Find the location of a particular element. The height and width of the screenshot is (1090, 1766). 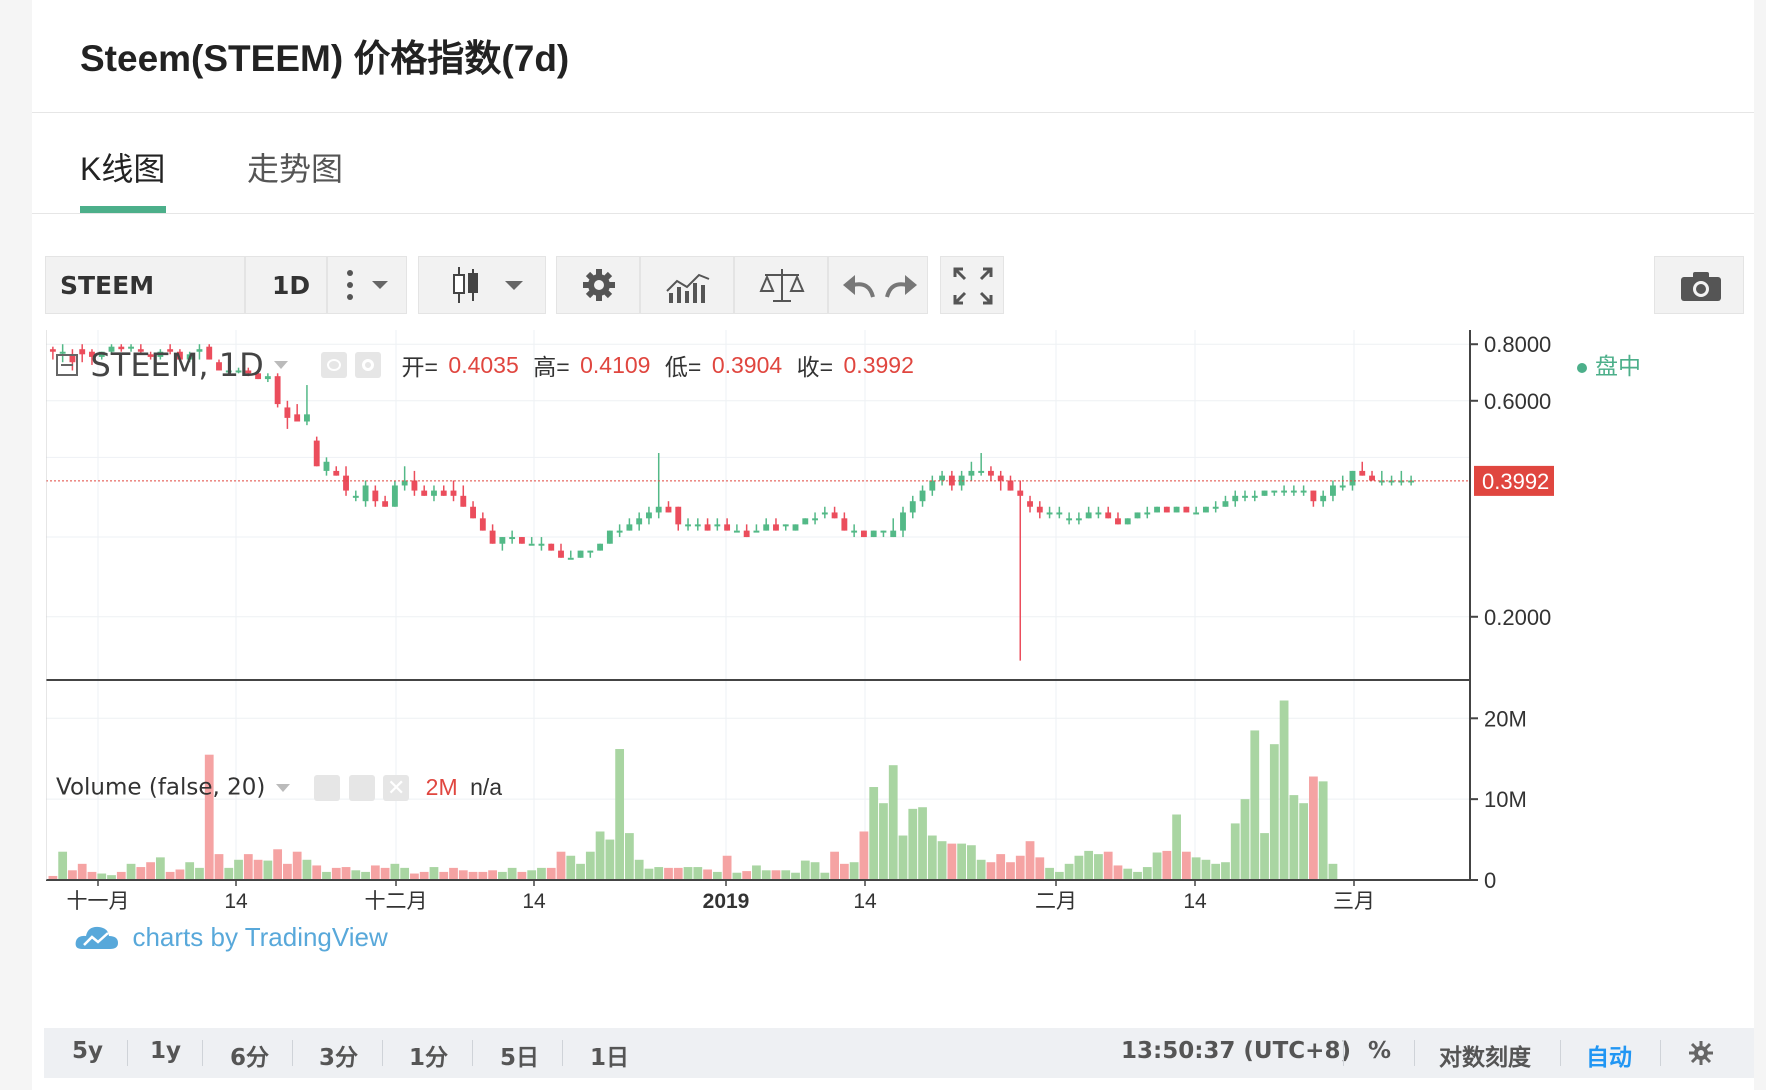

high-label: 高= is located at coordinates (551, 367).